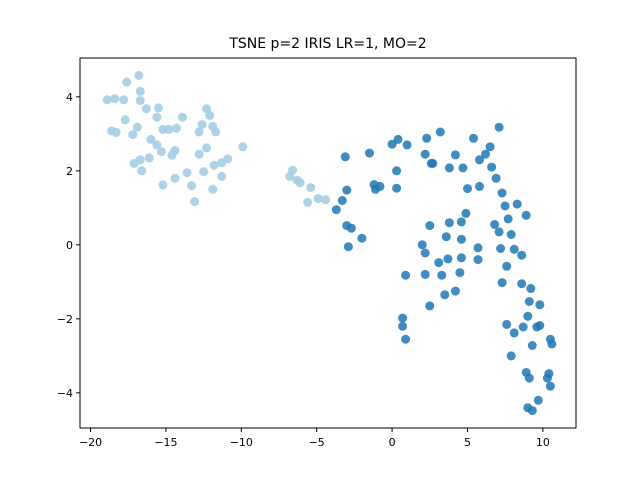 Image resolution: width=640 pixels, height=480 pixels. What do you see at coordinates (165, 442) in the screenshot?
I see `x-tick-label: −15` at bounding box center [165, 442].